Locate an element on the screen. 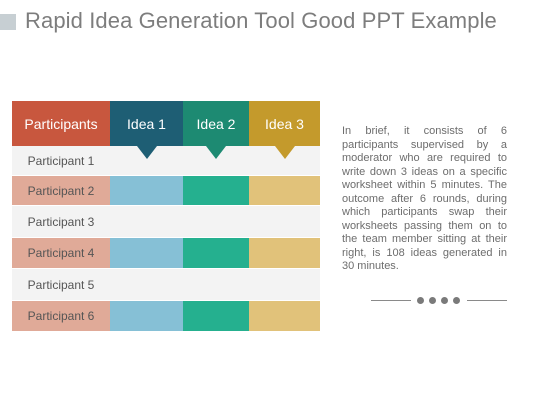  table-row: Participant 6 is located at coordinates (166, 316).